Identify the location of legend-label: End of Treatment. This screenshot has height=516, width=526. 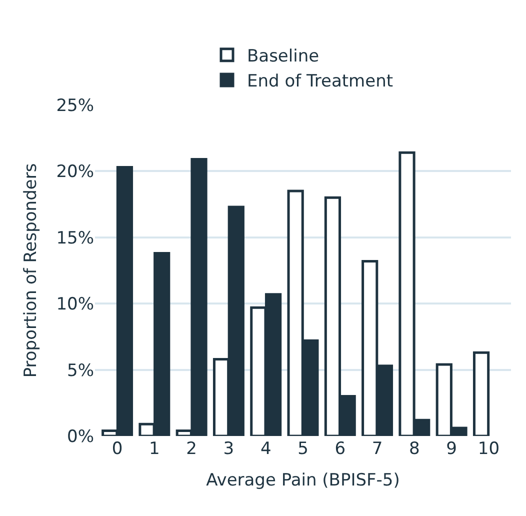
(320, 82).